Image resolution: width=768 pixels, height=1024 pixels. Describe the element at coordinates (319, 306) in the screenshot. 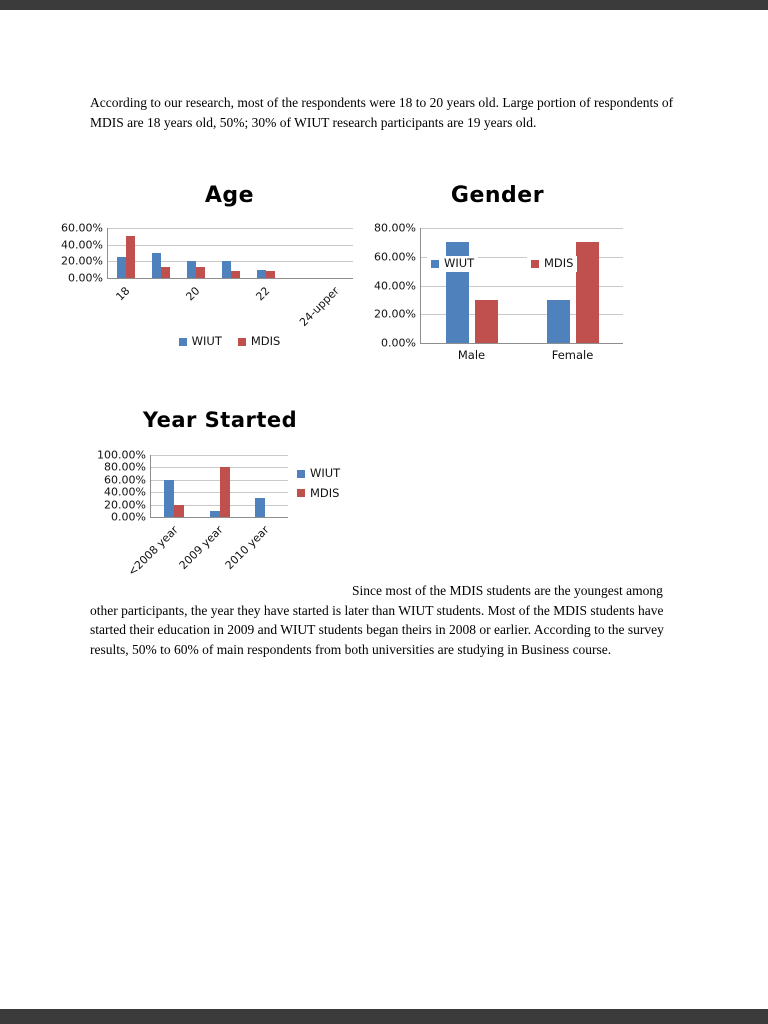

I see `x-axis-label: 24-upper` at that location.